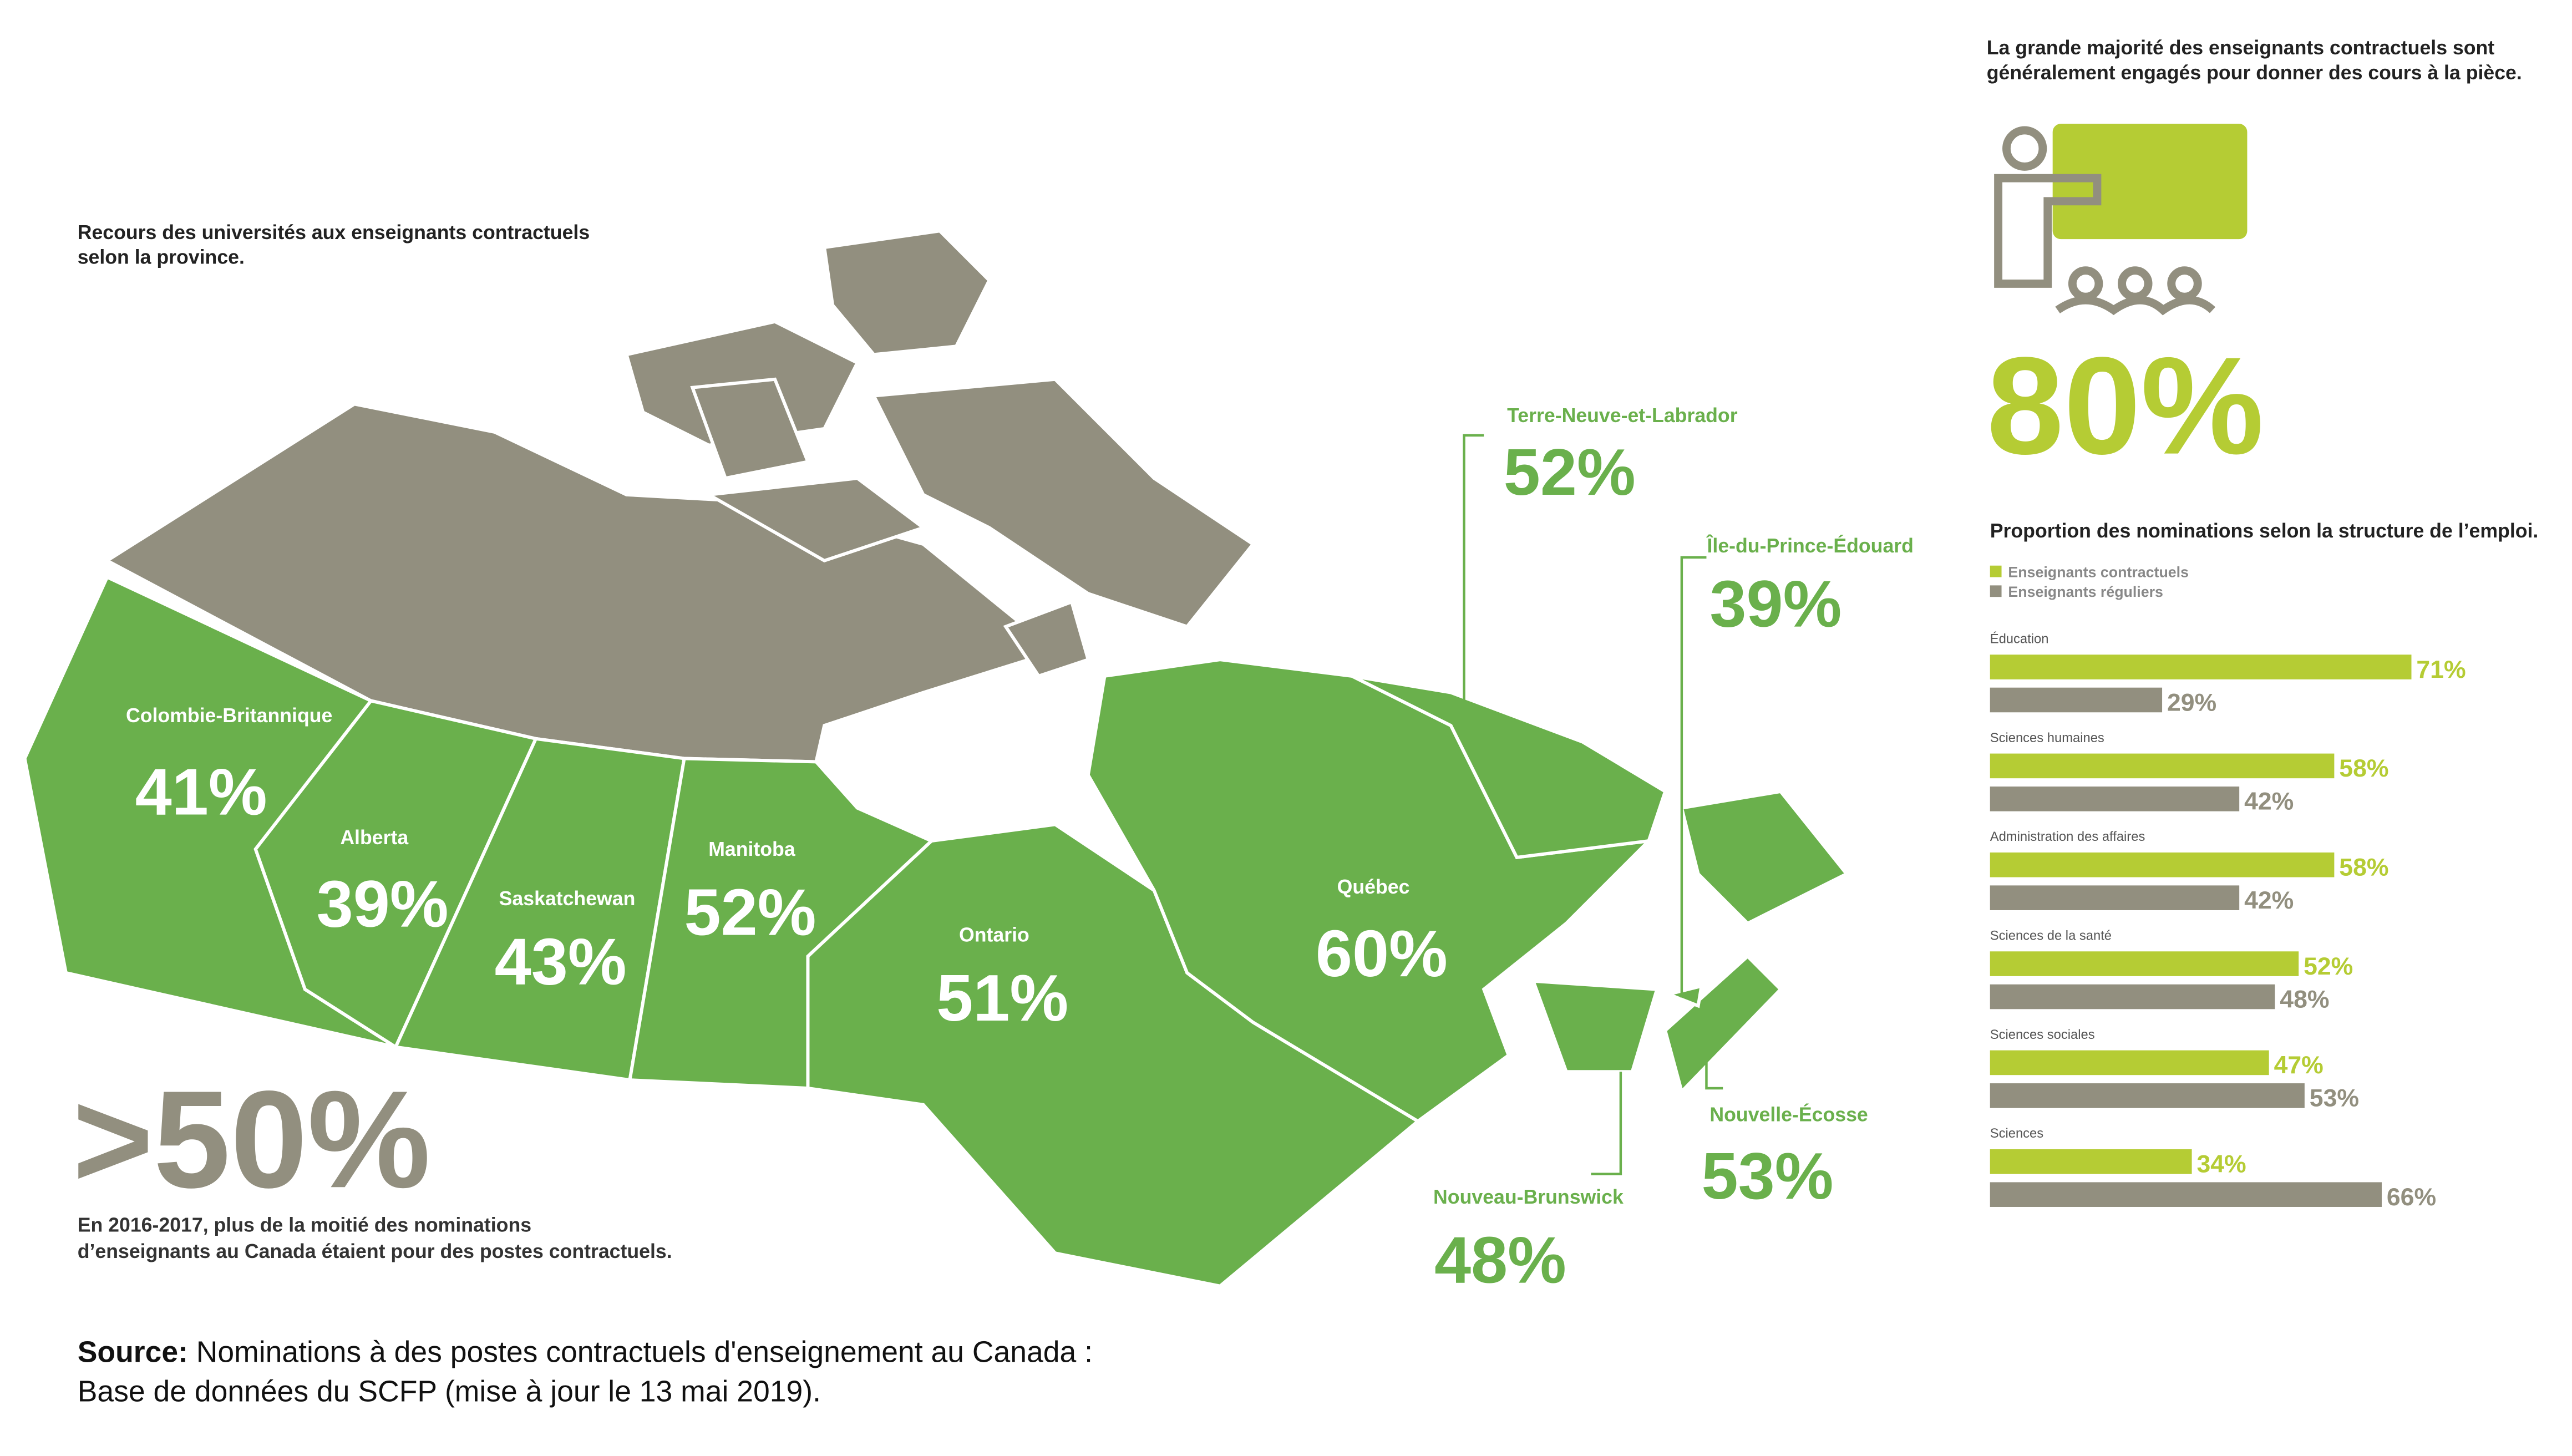 The width and height of the screenshot is (2572, 1456). What do you see at coordinates (2098, 572) in the screenshot?
I see `legend-label: Enseignants contractuels` at bounding box center [2098, 572].